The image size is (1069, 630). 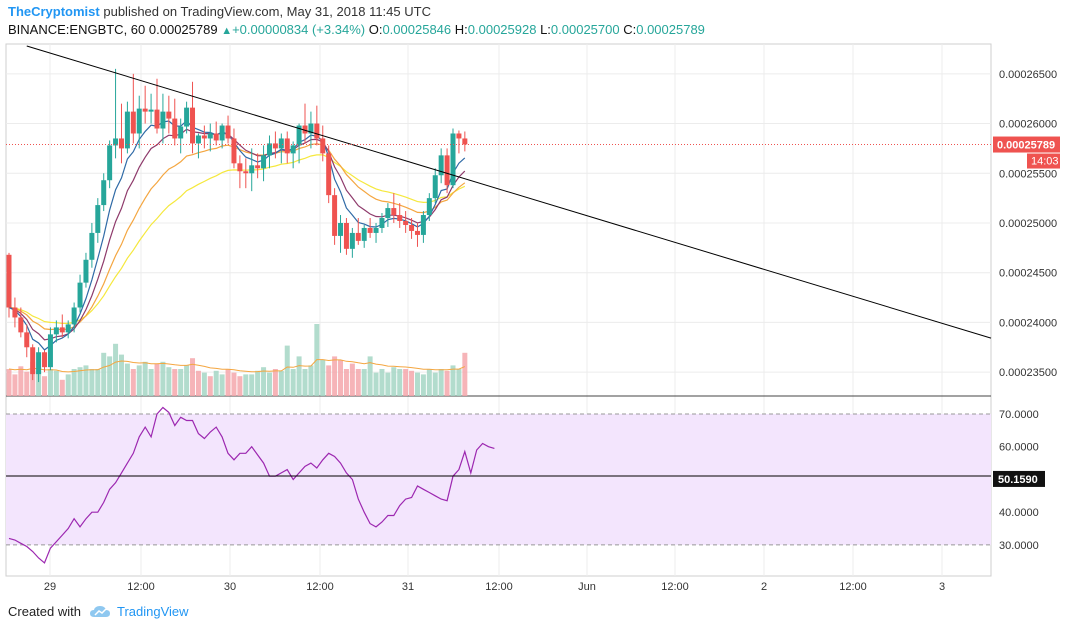 What do you see at coordinates (152, 611) in the screenshot?
I see `tradingview-link: TradingView` at bounding box center [152, 611].